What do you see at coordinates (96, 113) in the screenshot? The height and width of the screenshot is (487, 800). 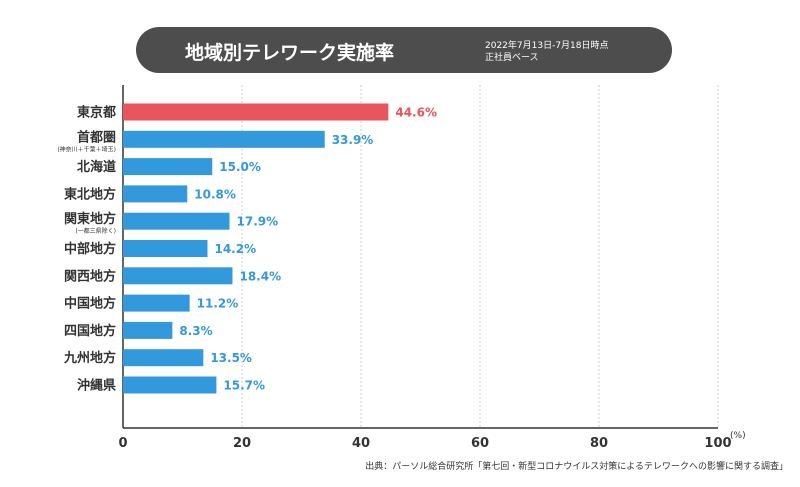 I see `category-label-0: 東京都` at bounding box center [96, 113].